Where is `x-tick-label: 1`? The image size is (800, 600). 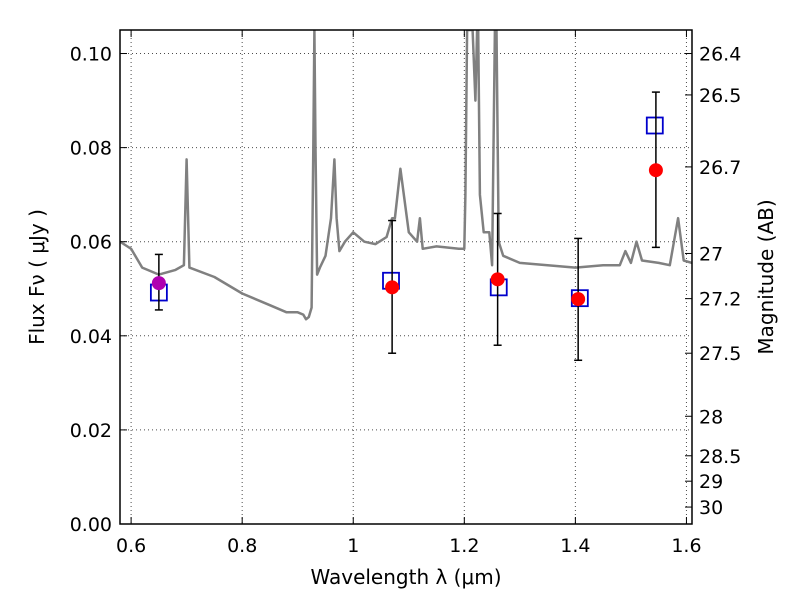
x-tick-label: 1 is located at coordinates (353, 546).